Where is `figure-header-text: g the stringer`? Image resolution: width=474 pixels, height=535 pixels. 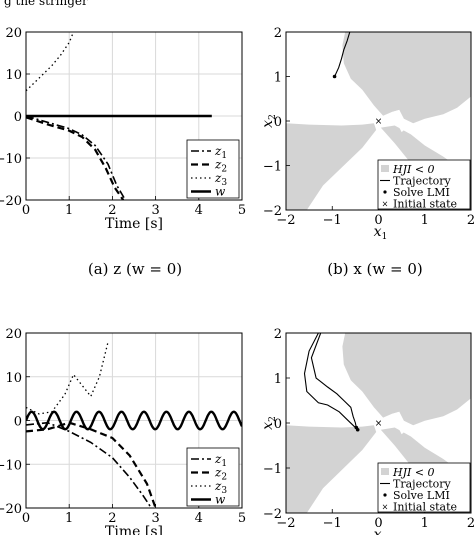 figure-header-text: g the stringer is located at coordinates (46, 4).